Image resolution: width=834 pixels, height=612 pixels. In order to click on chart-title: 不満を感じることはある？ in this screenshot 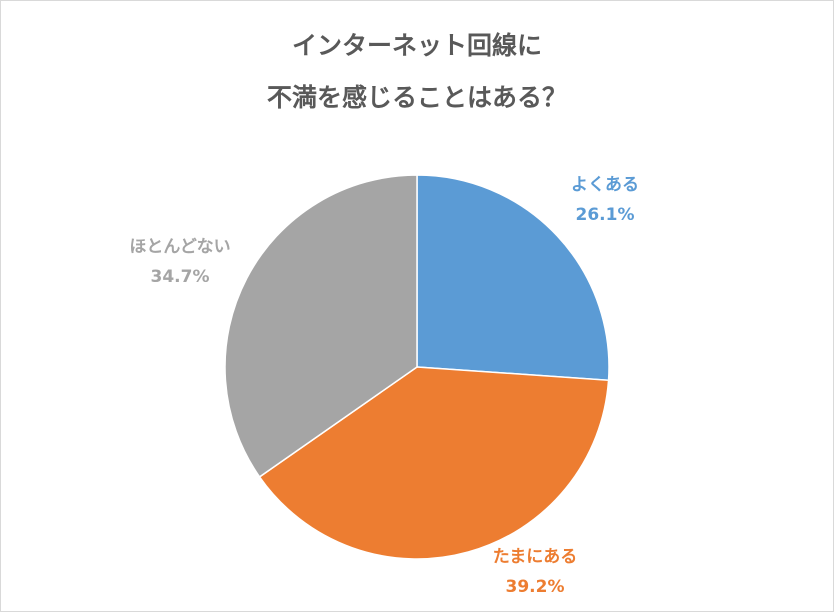, I will do `click(417, 97)`.